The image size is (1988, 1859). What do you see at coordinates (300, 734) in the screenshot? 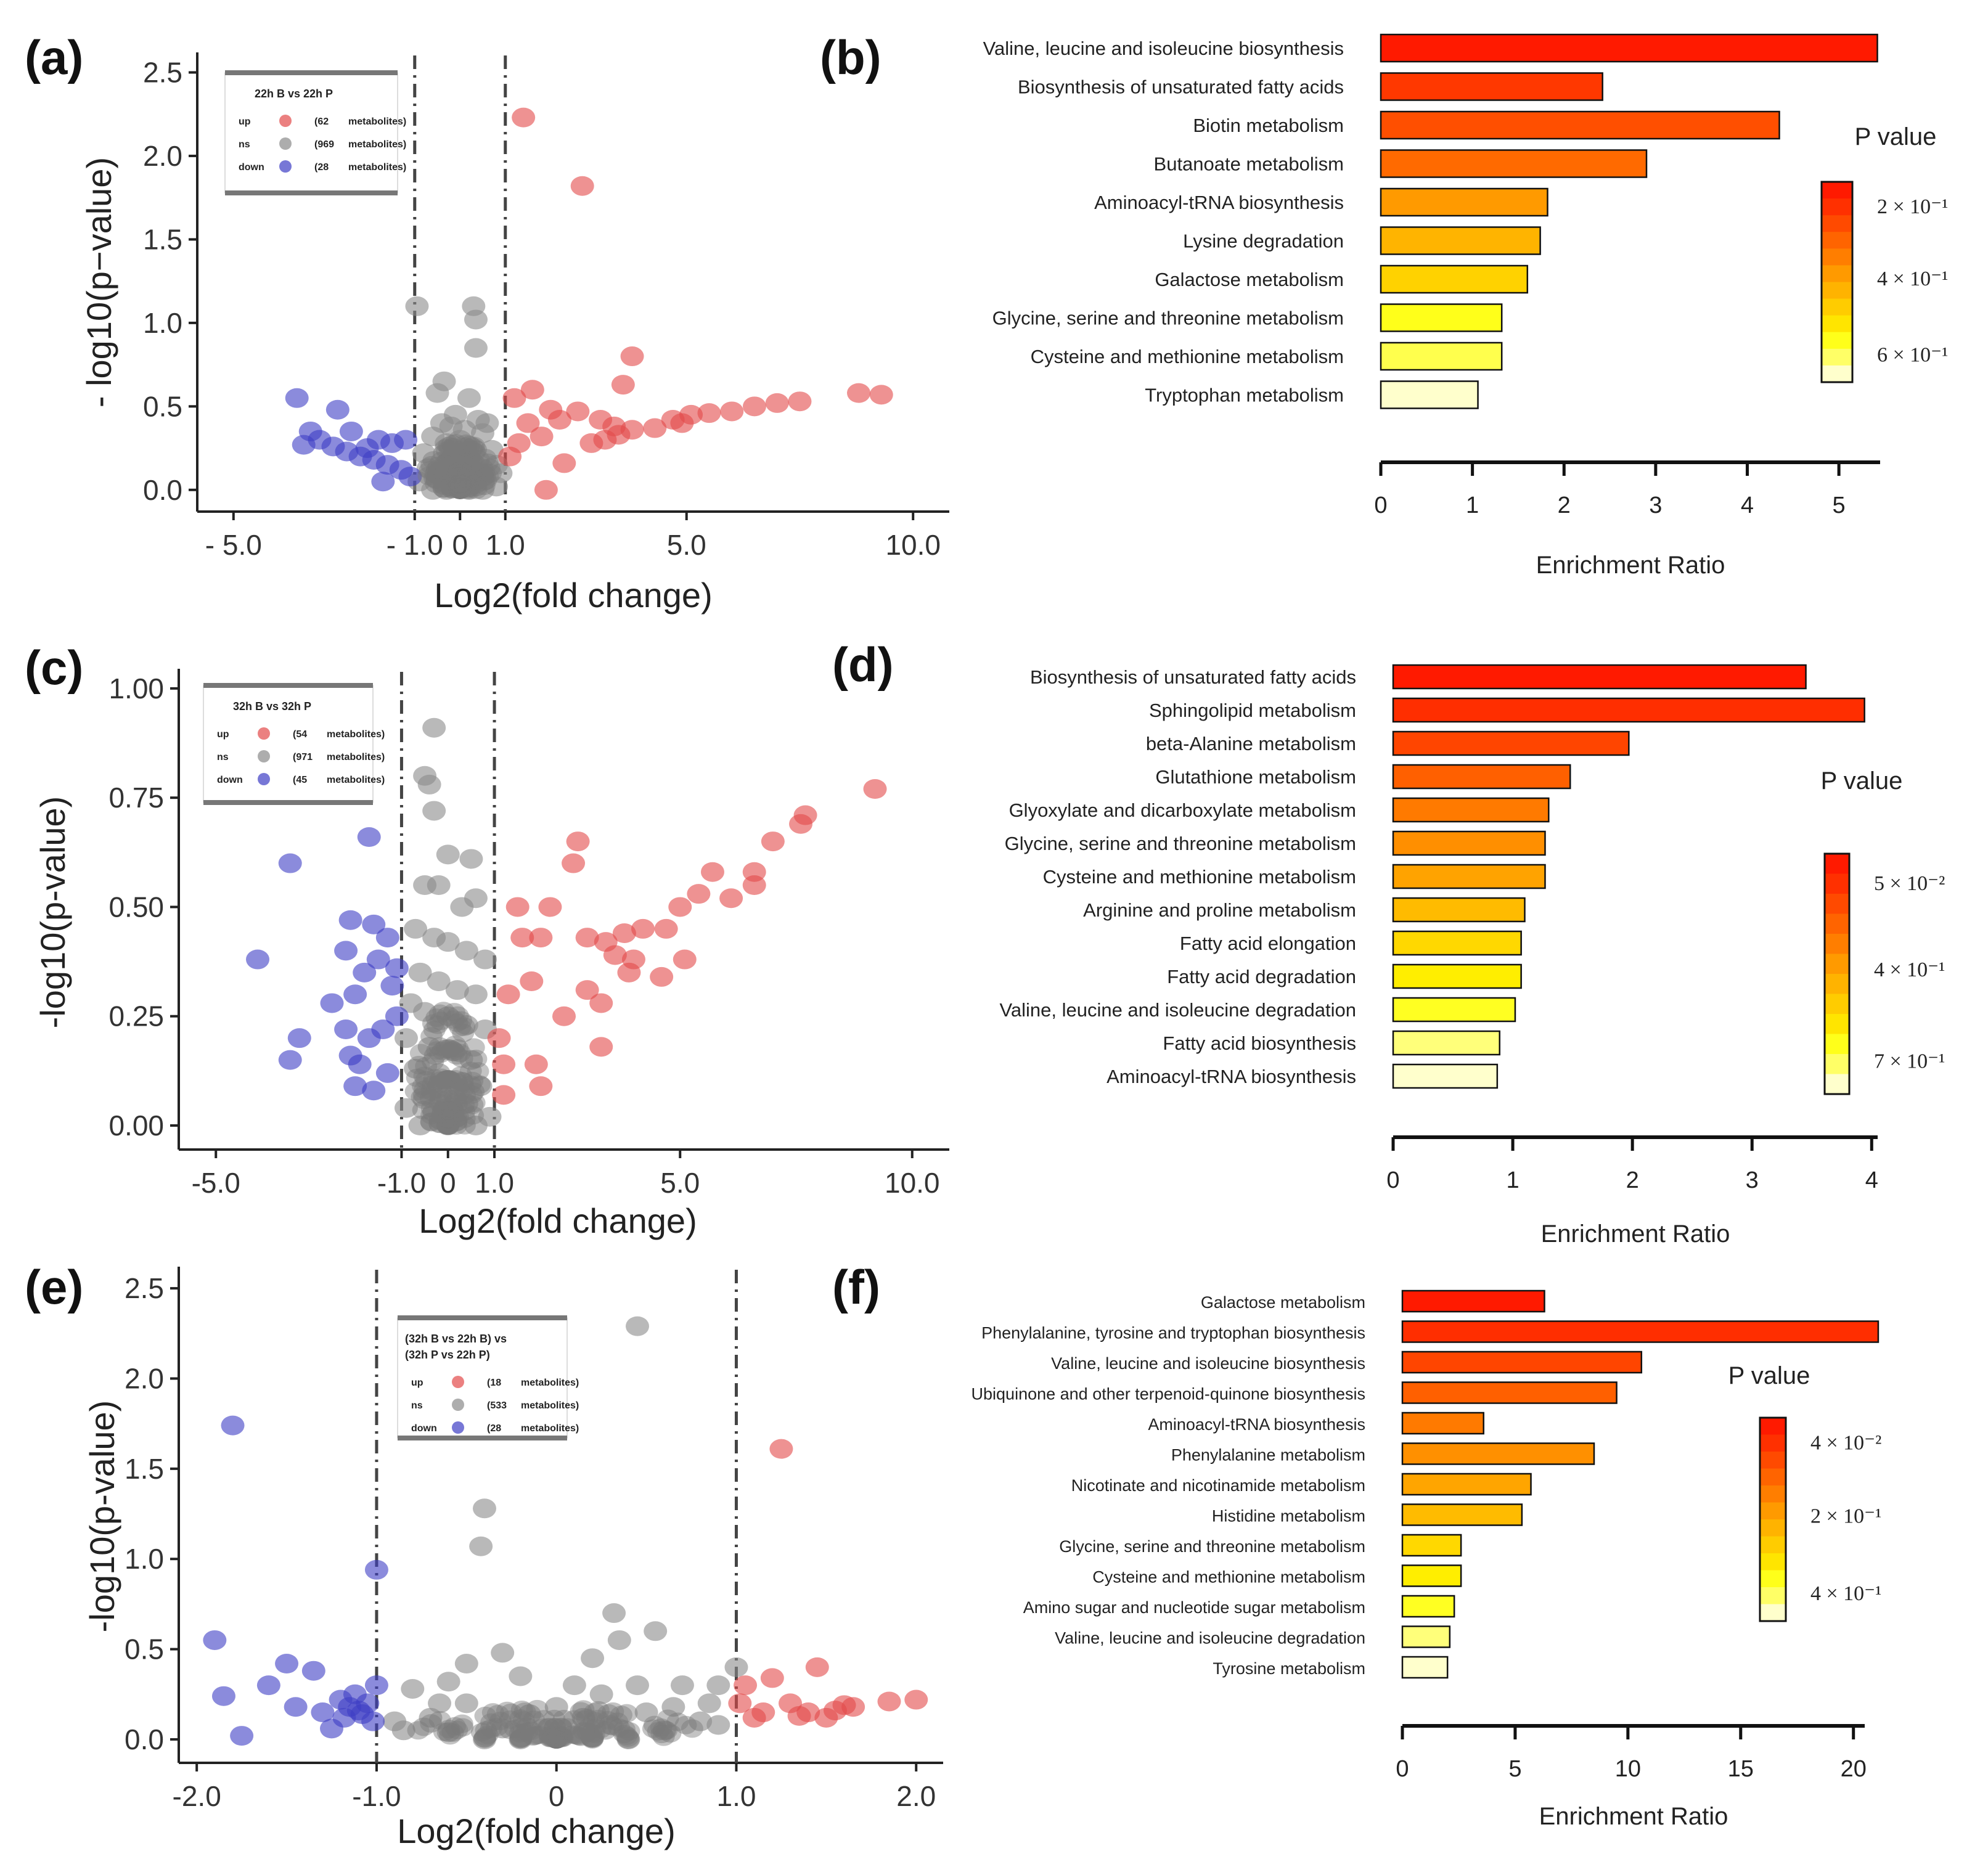
I see `legend-count: (54` at bounding box center [300, 734].